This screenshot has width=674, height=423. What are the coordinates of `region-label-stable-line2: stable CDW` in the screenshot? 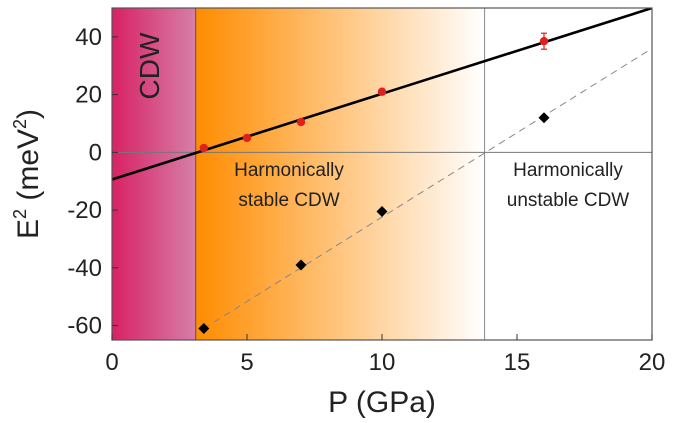 It's located at (288, 200).